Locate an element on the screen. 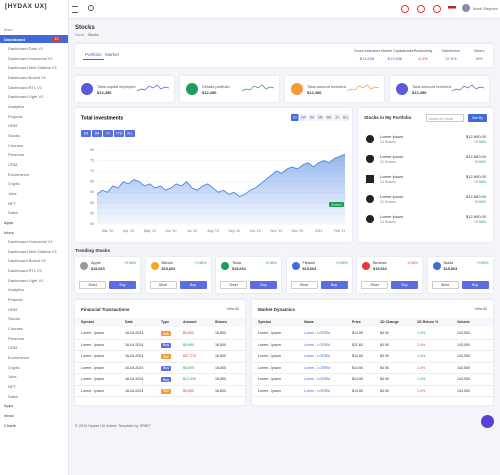  x-tick-label: Apr '10 is located at coordinates (128, 231).